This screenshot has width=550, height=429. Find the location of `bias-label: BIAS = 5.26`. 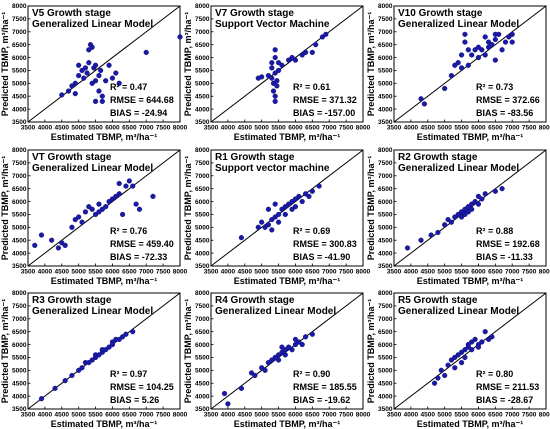

bias-label: BIAS = 5.26 is located at coordinates (134, 400).